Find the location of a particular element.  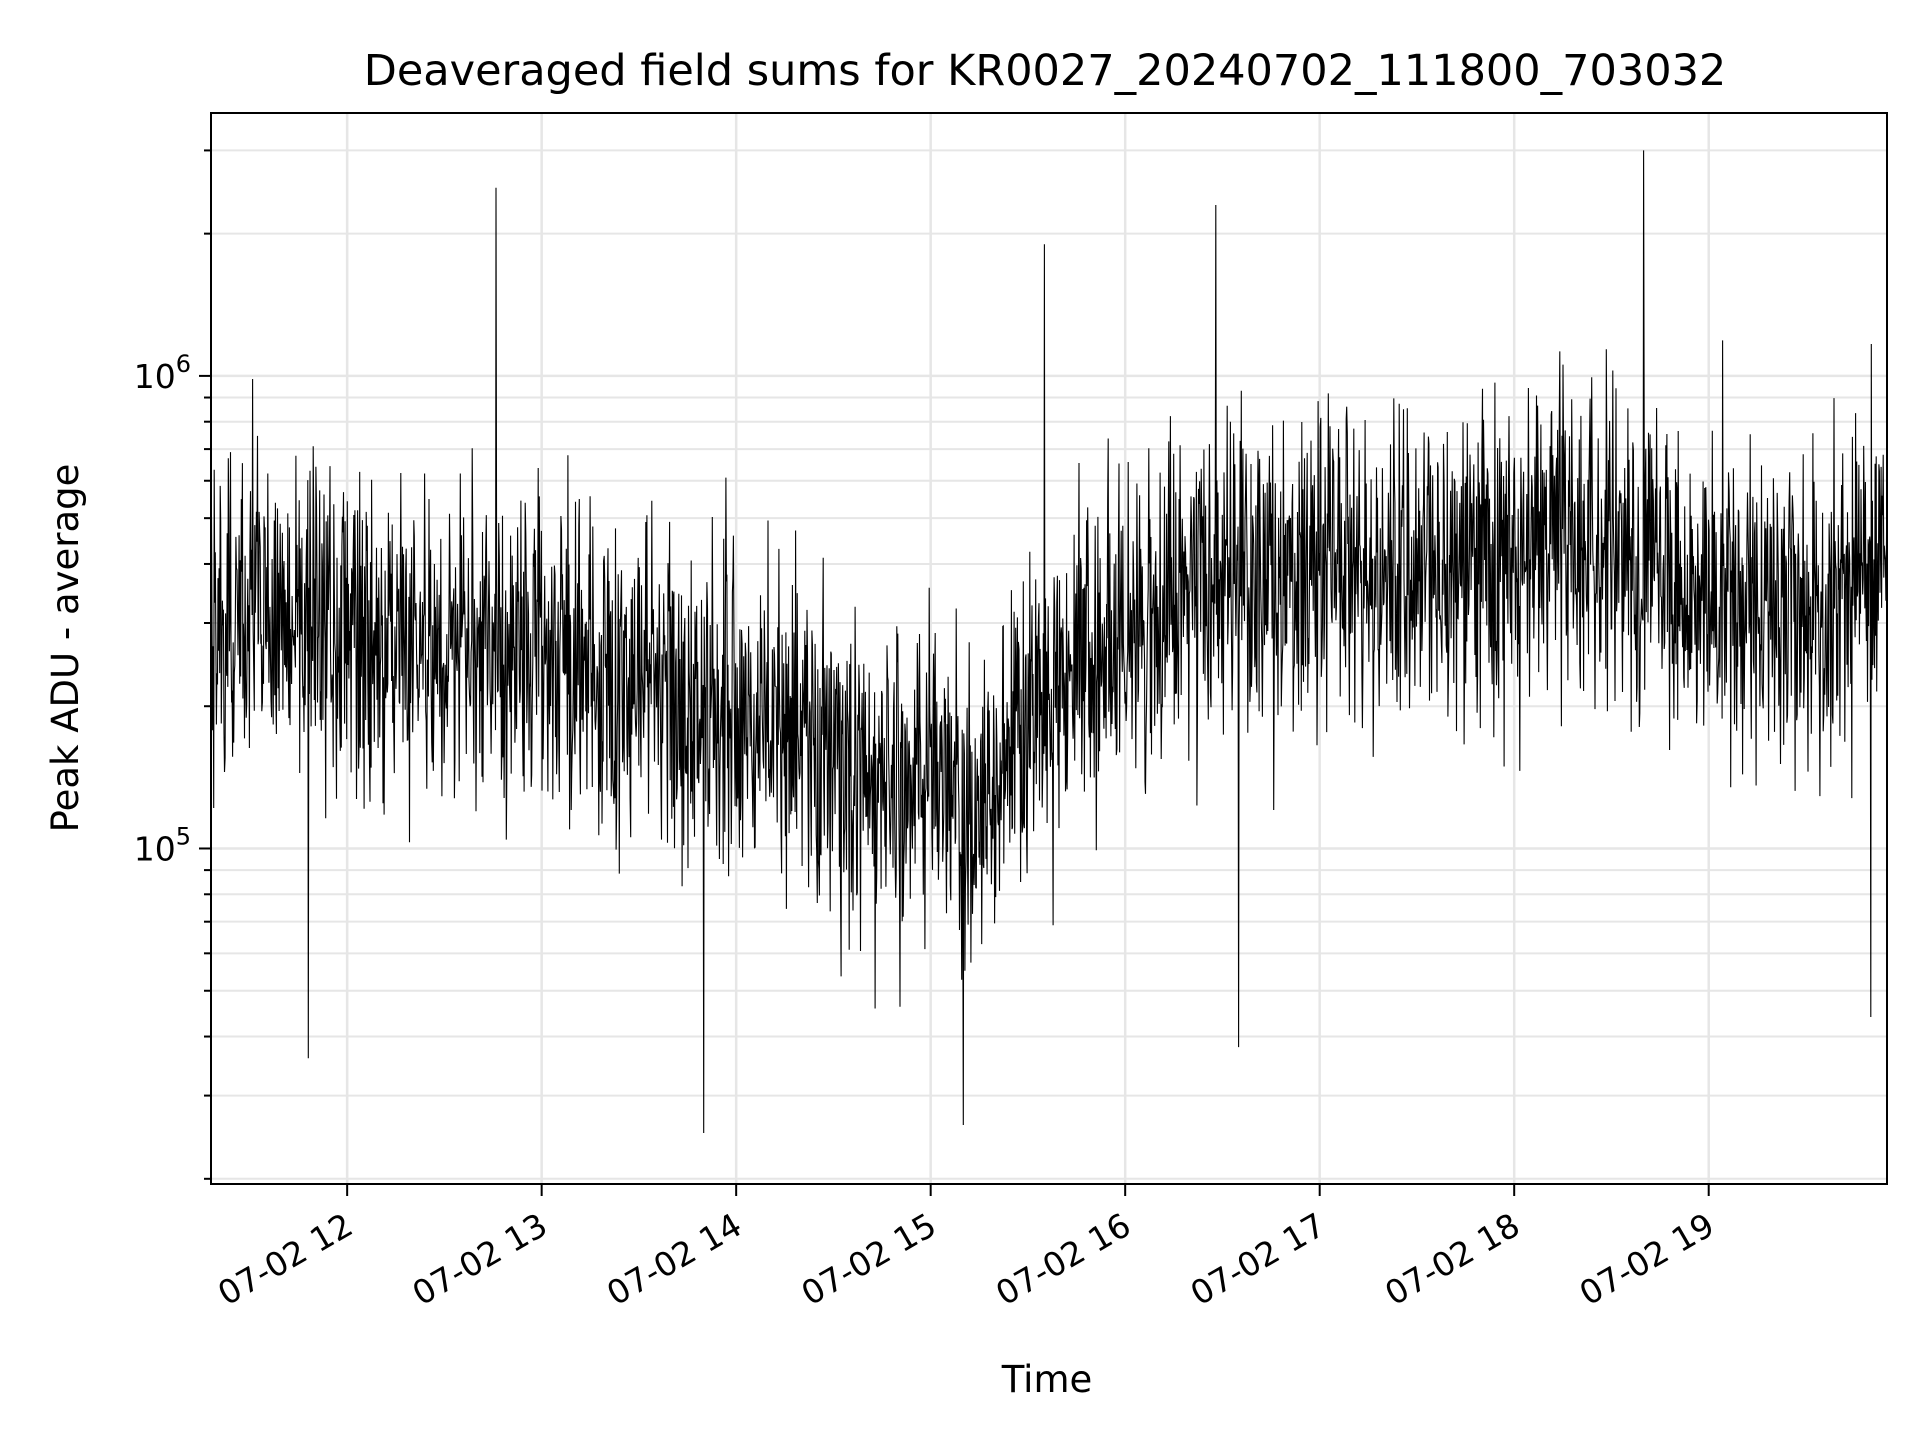

x-axis-label: Time is located at coordinates (1047, 1379).